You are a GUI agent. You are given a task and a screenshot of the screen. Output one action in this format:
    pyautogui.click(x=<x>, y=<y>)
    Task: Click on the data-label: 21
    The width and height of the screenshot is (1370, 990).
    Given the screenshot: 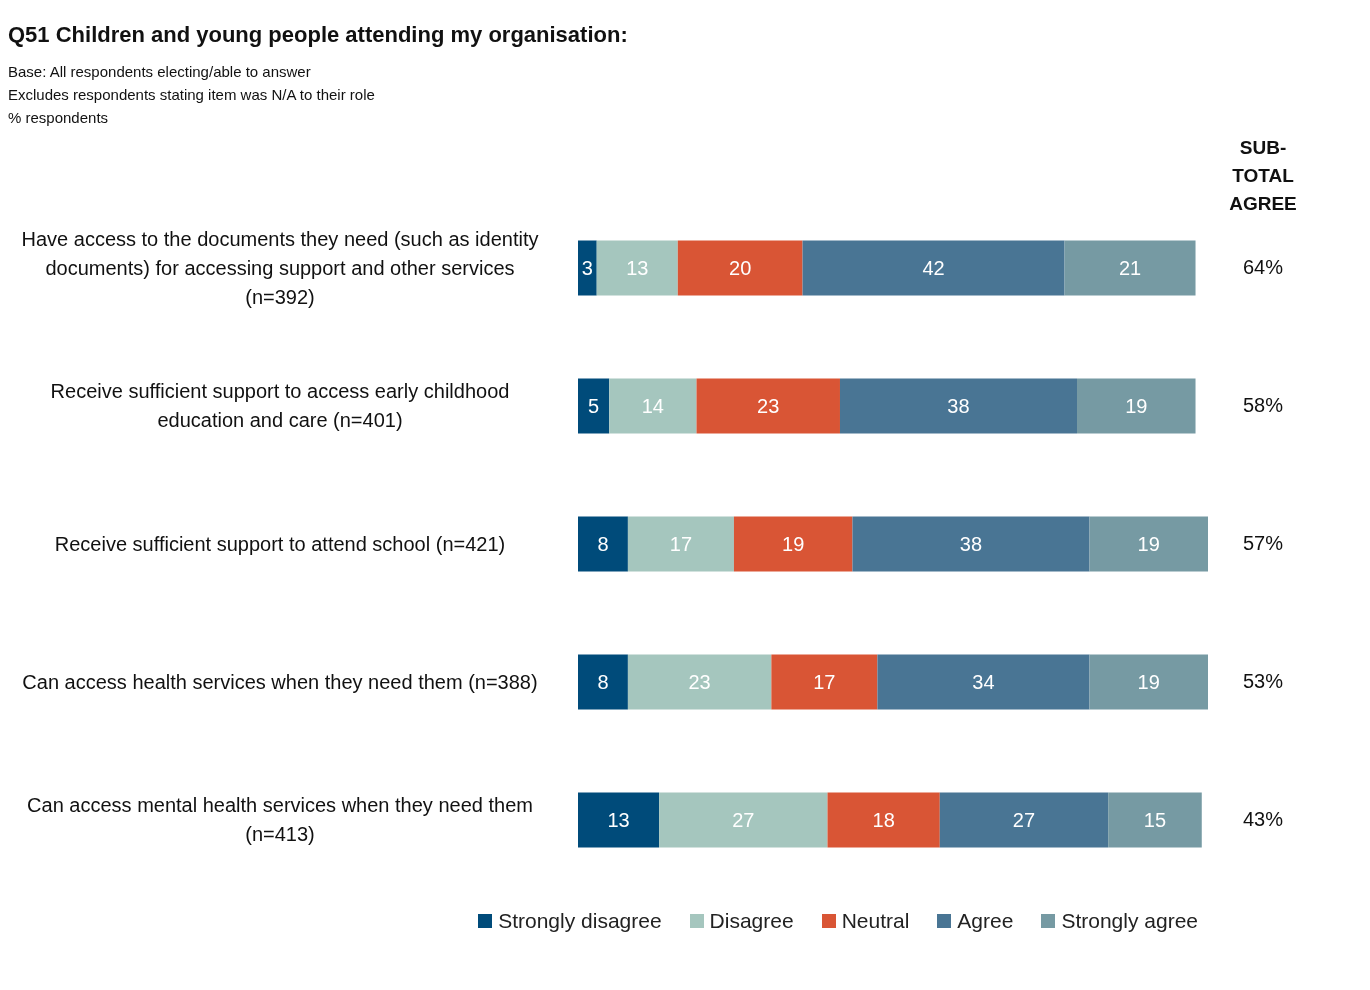 What is the action you would take?
    pyautogui.click(x=1130, y=268)
    